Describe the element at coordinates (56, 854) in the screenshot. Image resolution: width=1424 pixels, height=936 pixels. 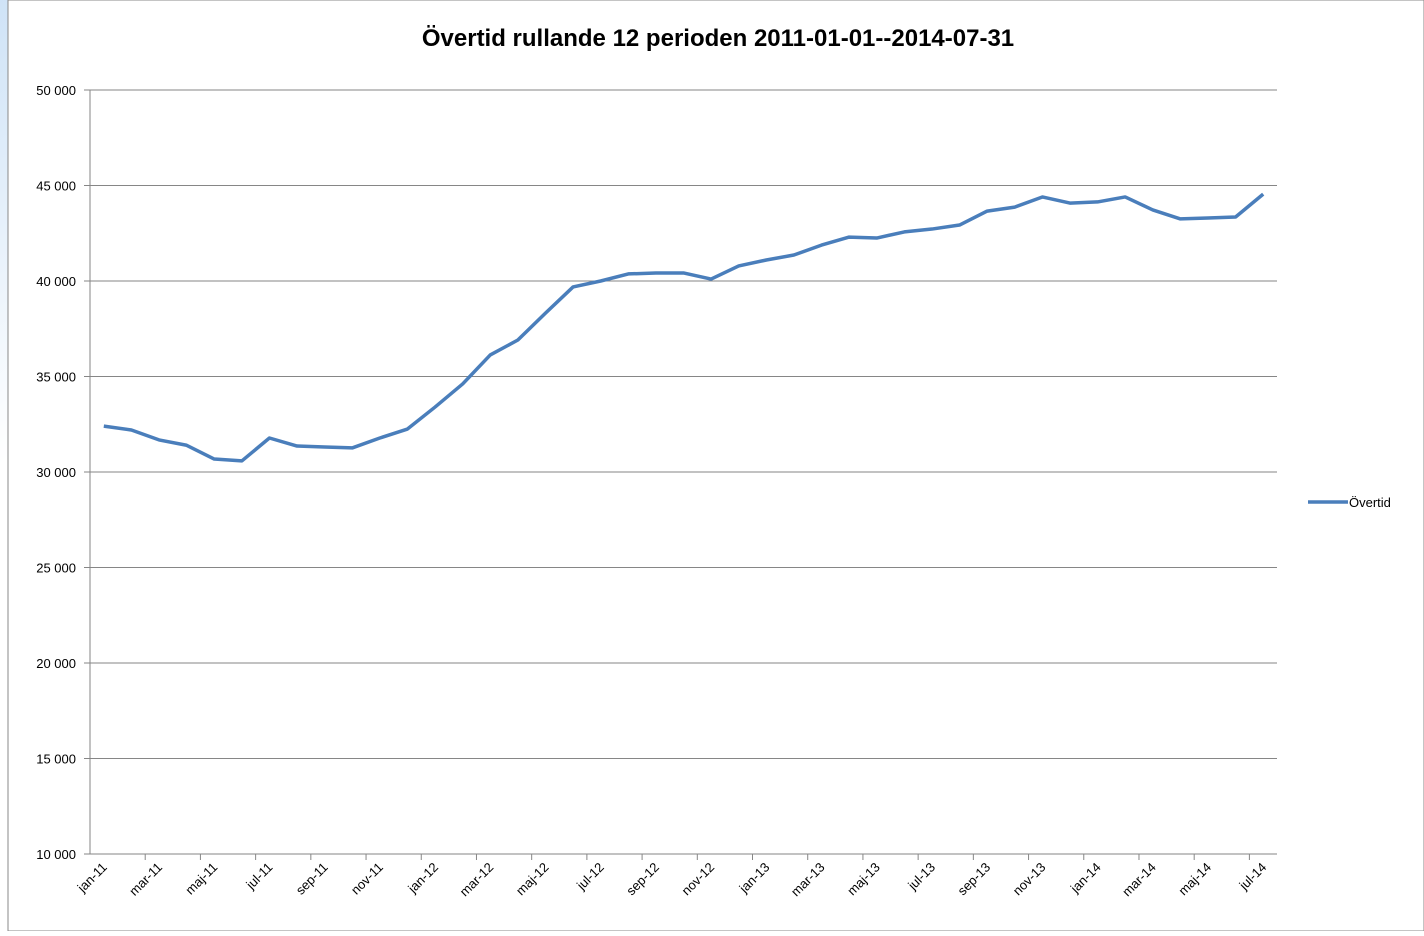
I see `y-tick-label: 10 000` at that location.